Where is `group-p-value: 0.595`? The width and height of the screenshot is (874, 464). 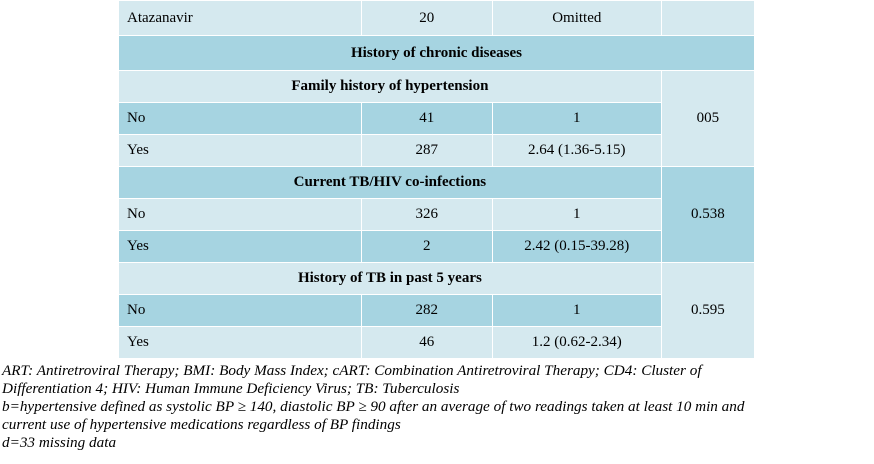 group-p-value: 0.595 is located at coordinates (708, 310).